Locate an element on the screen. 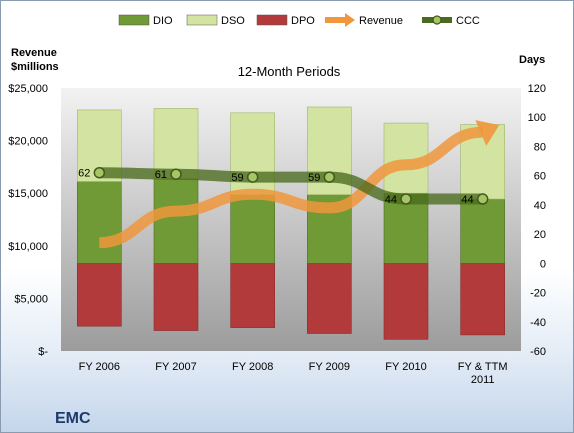  left-tick-label: $- is located at coordinates (43, 352).